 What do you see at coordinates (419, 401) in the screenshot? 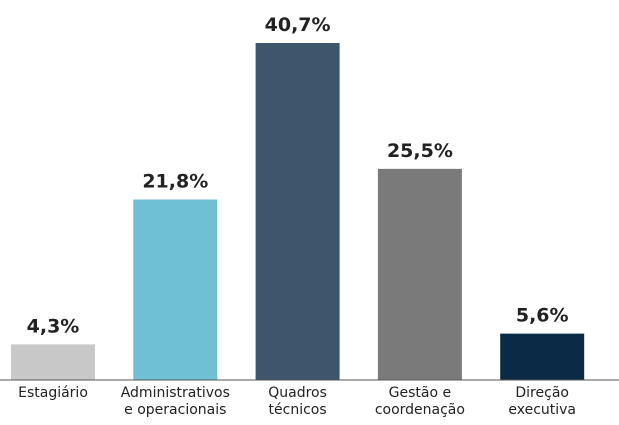
I see `category-label: Gestão e coordenação` at bounding box center [419, 401].